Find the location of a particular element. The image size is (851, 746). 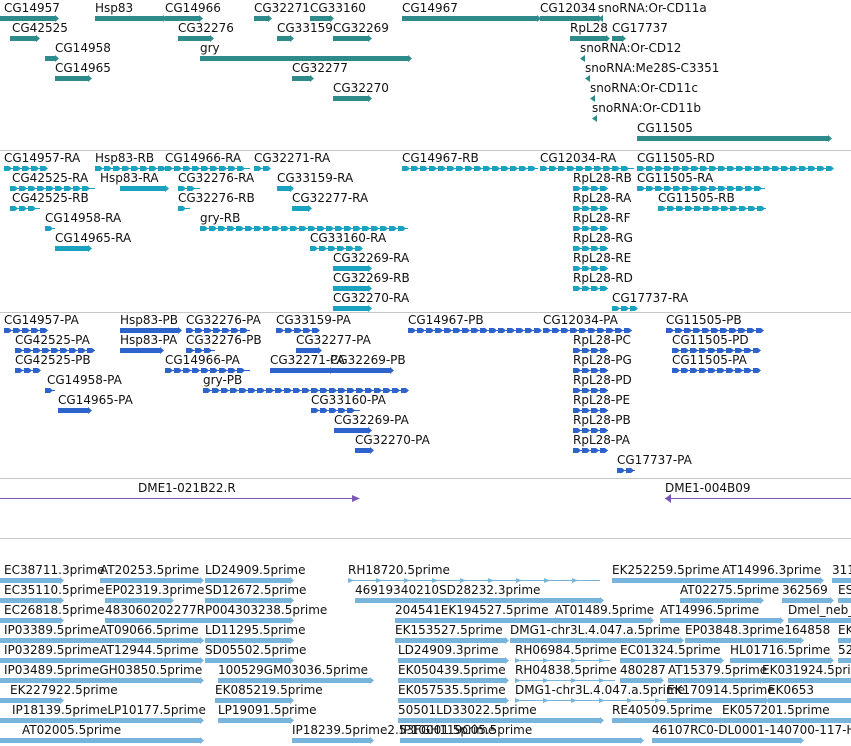

feature-label: CG32276-RB is located at coordinates (216, 198).